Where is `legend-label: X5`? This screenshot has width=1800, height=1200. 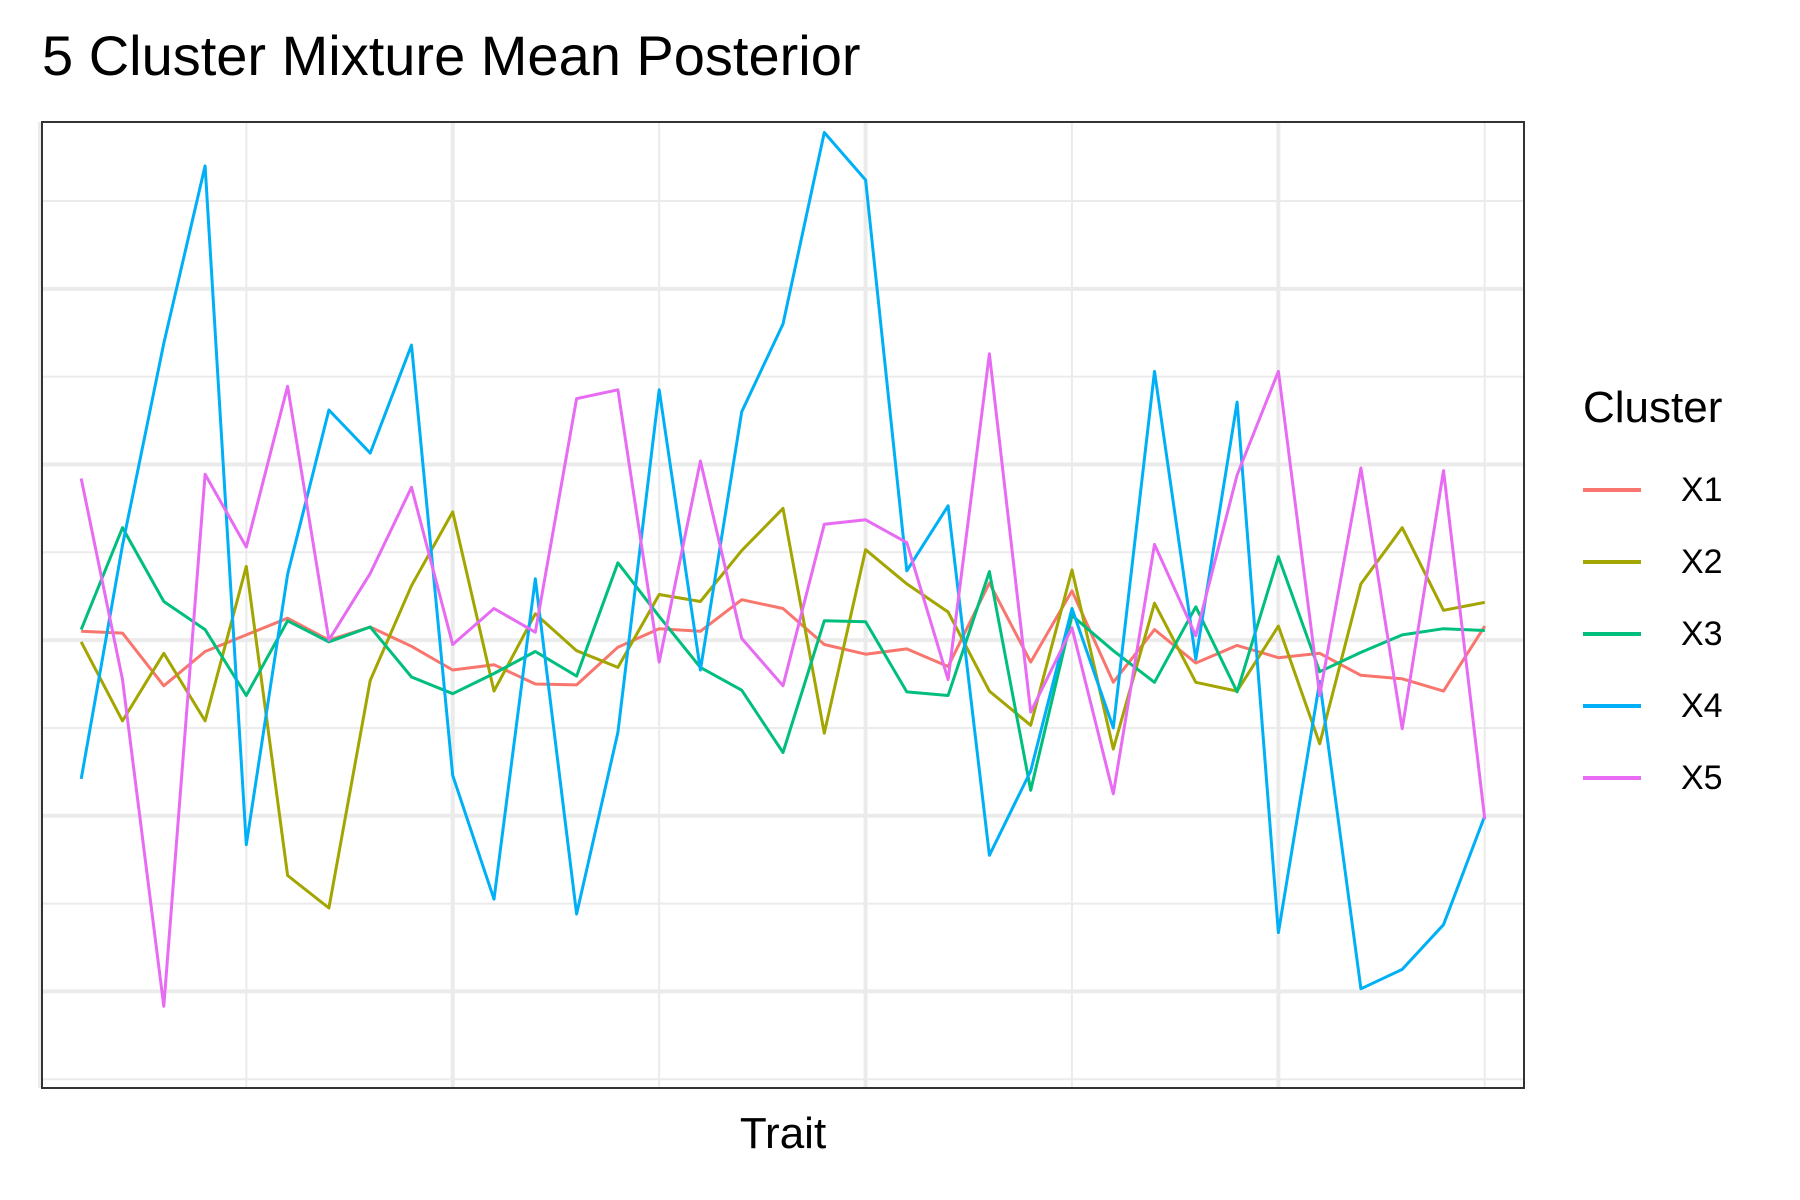
legend-label: X5 is located at coordinates (1702, 778).